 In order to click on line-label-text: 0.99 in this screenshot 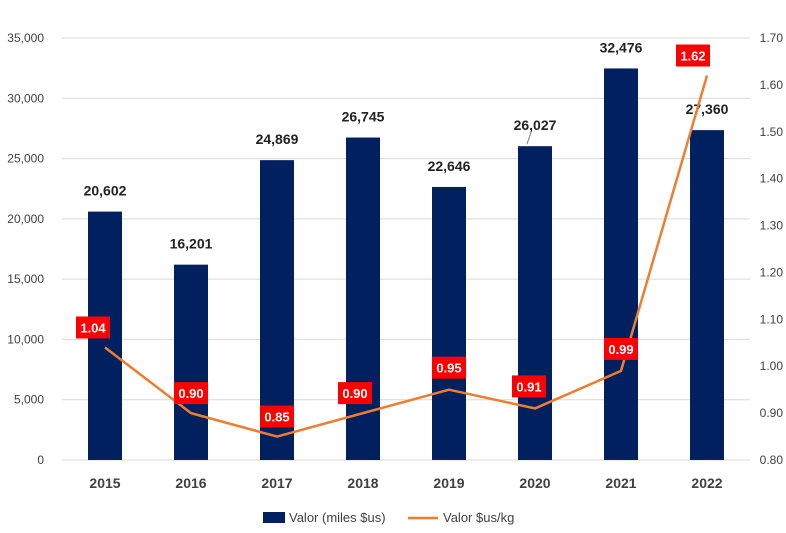, I will do `click(620, 349)`.